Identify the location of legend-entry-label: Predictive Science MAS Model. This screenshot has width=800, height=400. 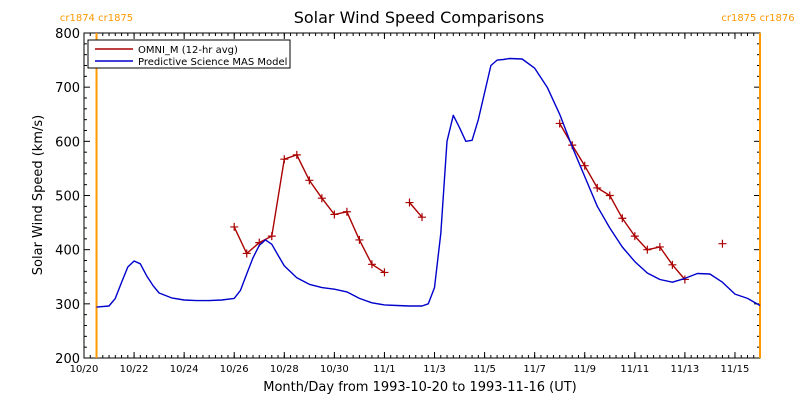
(212, 62).